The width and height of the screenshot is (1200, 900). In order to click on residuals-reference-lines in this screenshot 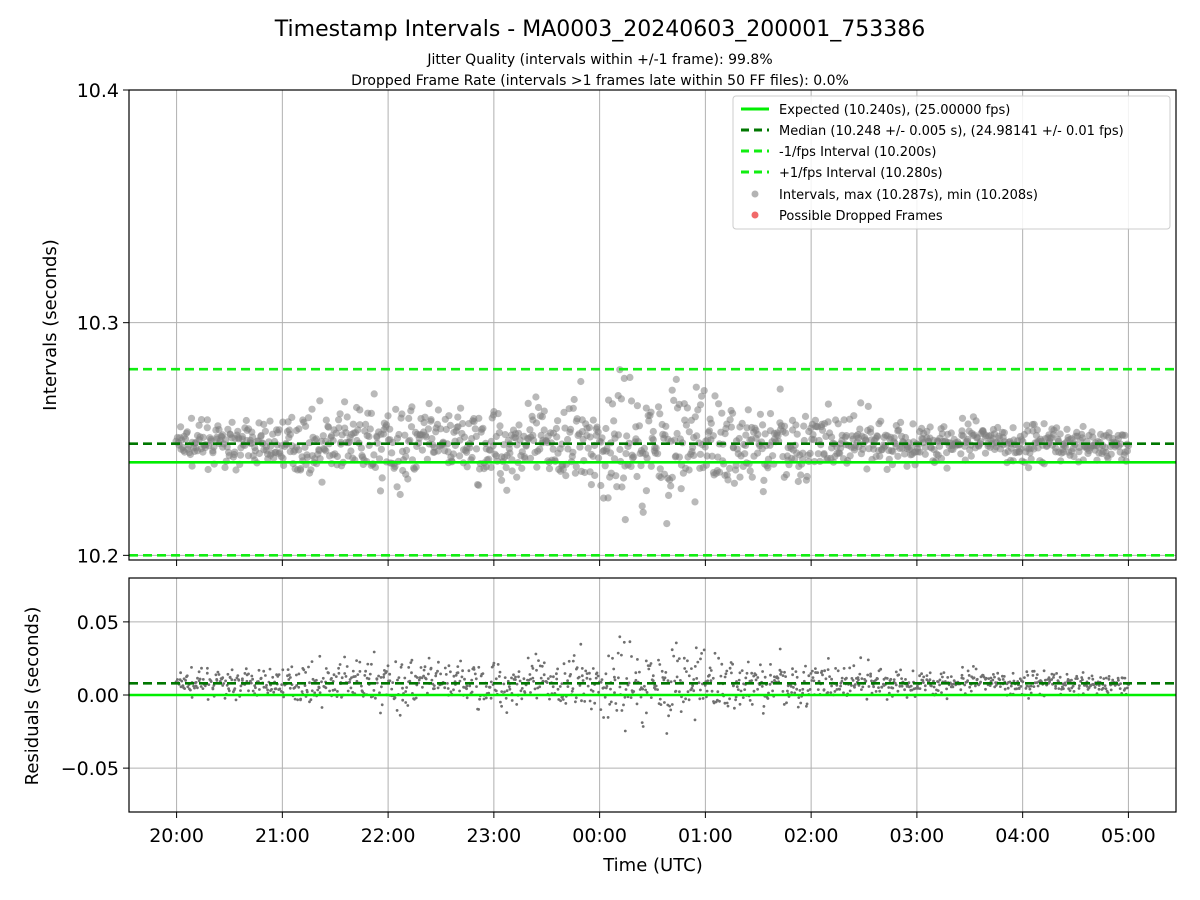, I will do `click(652, 689)`.